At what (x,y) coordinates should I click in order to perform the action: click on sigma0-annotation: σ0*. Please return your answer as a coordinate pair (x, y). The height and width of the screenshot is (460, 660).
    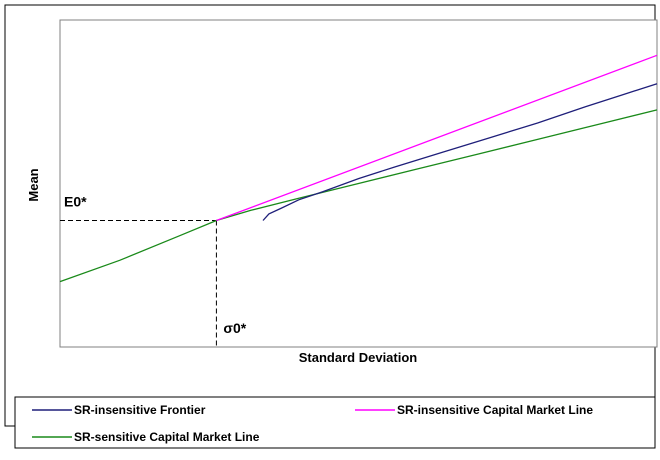
    Looking at the image, I should click on (234, 328).